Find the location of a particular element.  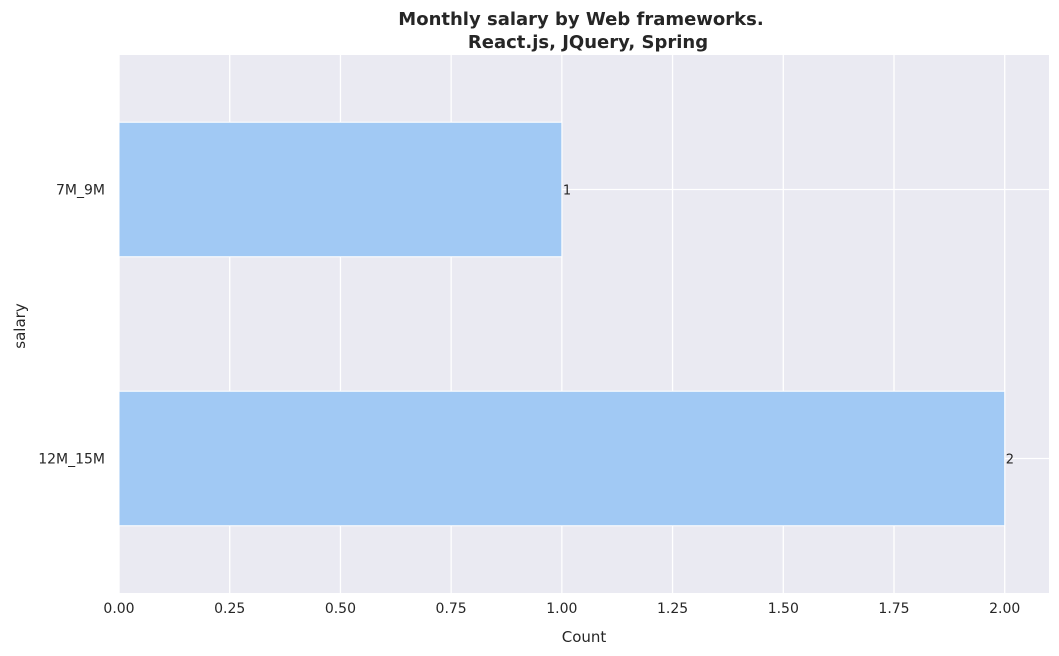

chart-title-line-1: Monthly salary by Web frameworks. is located at coordinates (580, 19).